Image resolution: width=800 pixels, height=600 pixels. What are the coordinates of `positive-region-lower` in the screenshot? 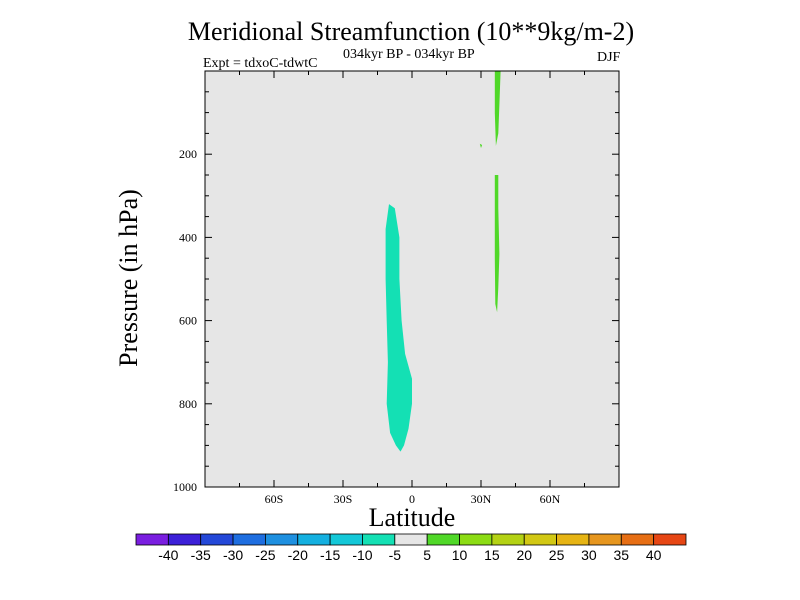 It's located at (497, 244).